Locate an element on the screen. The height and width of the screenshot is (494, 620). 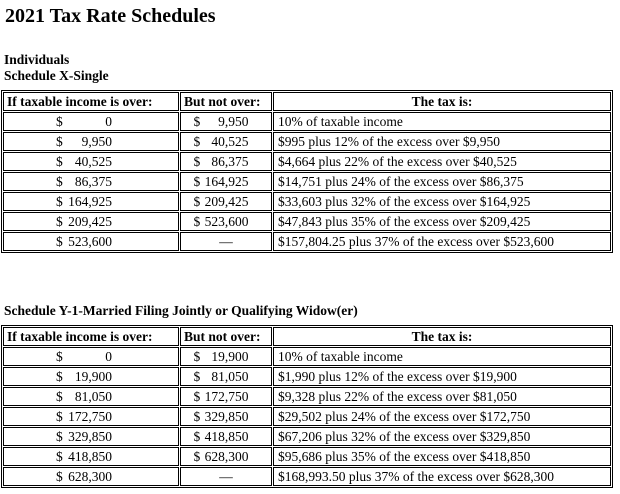
cell-income-over: $209,425 is located at coordinates (91, 221).